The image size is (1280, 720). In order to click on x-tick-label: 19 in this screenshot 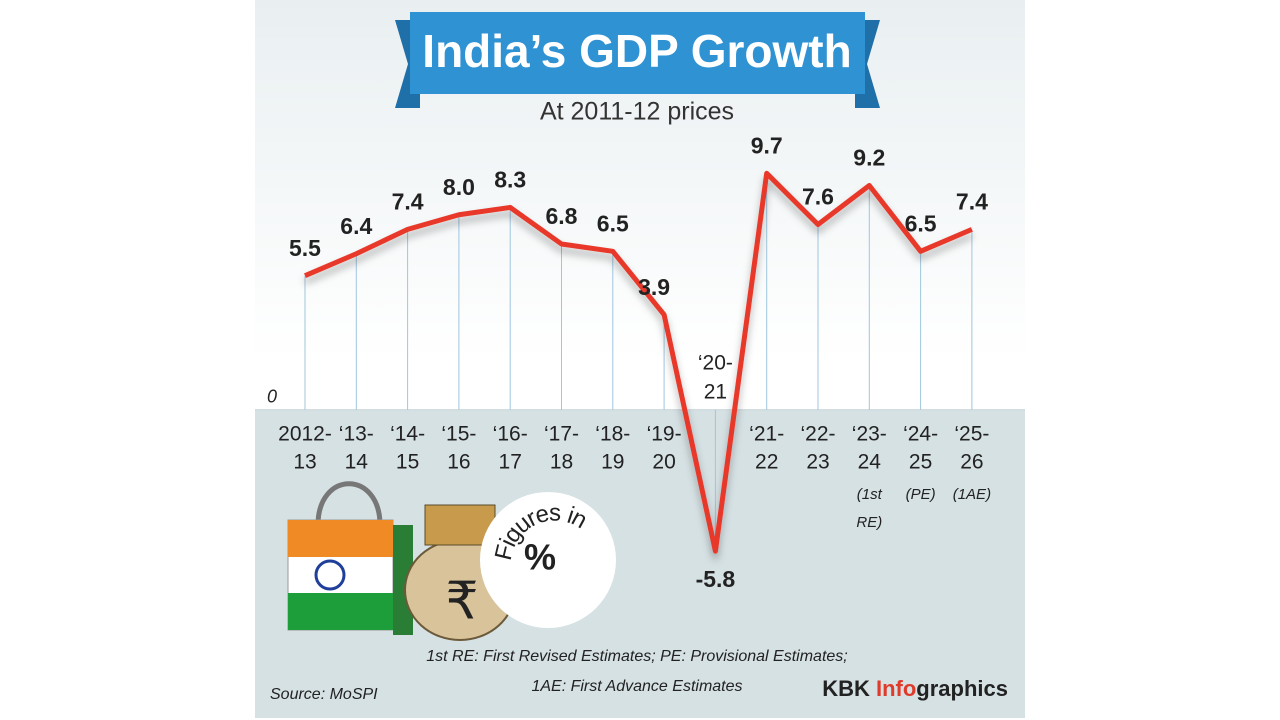, I will do `click(612, 462)`.